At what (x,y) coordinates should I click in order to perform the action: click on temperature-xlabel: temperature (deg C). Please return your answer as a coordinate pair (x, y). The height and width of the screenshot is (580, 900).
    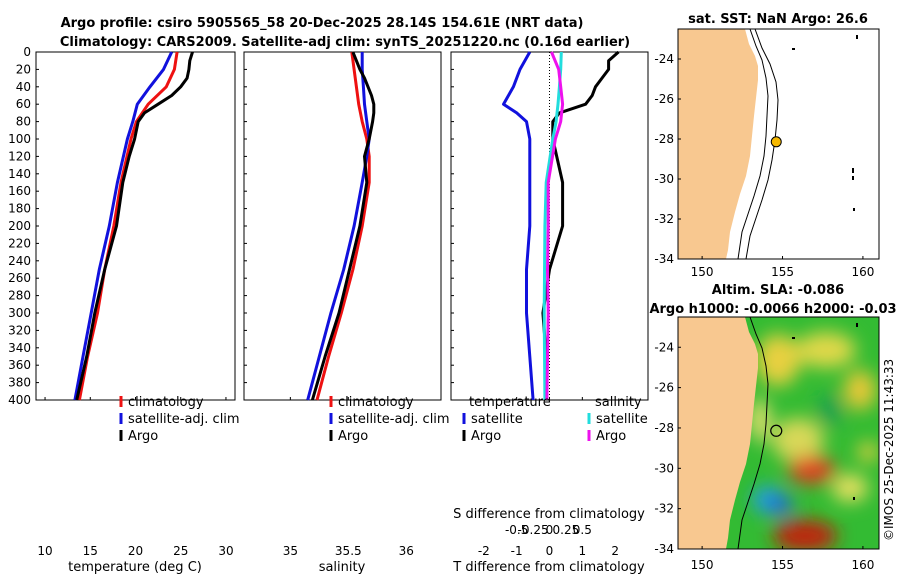
    Looking at the image, I should click on (135, 567).